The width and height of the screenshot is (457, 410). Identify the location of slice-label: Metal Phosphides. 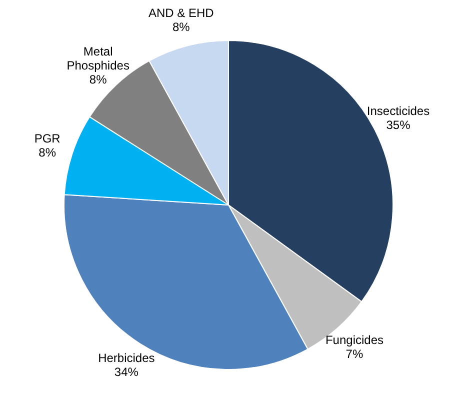
(98, 58).